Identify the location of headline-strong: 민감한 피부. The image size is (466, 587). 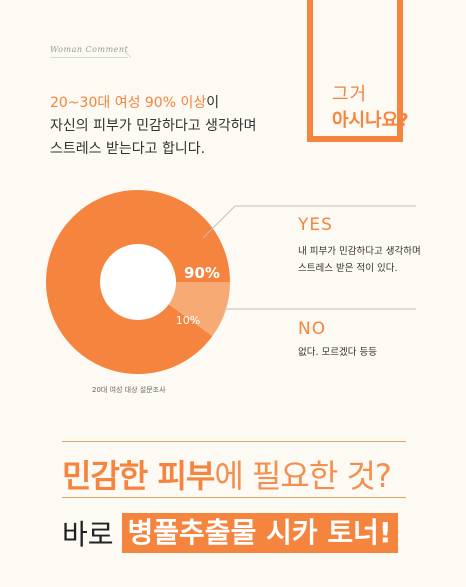
(138, 476).